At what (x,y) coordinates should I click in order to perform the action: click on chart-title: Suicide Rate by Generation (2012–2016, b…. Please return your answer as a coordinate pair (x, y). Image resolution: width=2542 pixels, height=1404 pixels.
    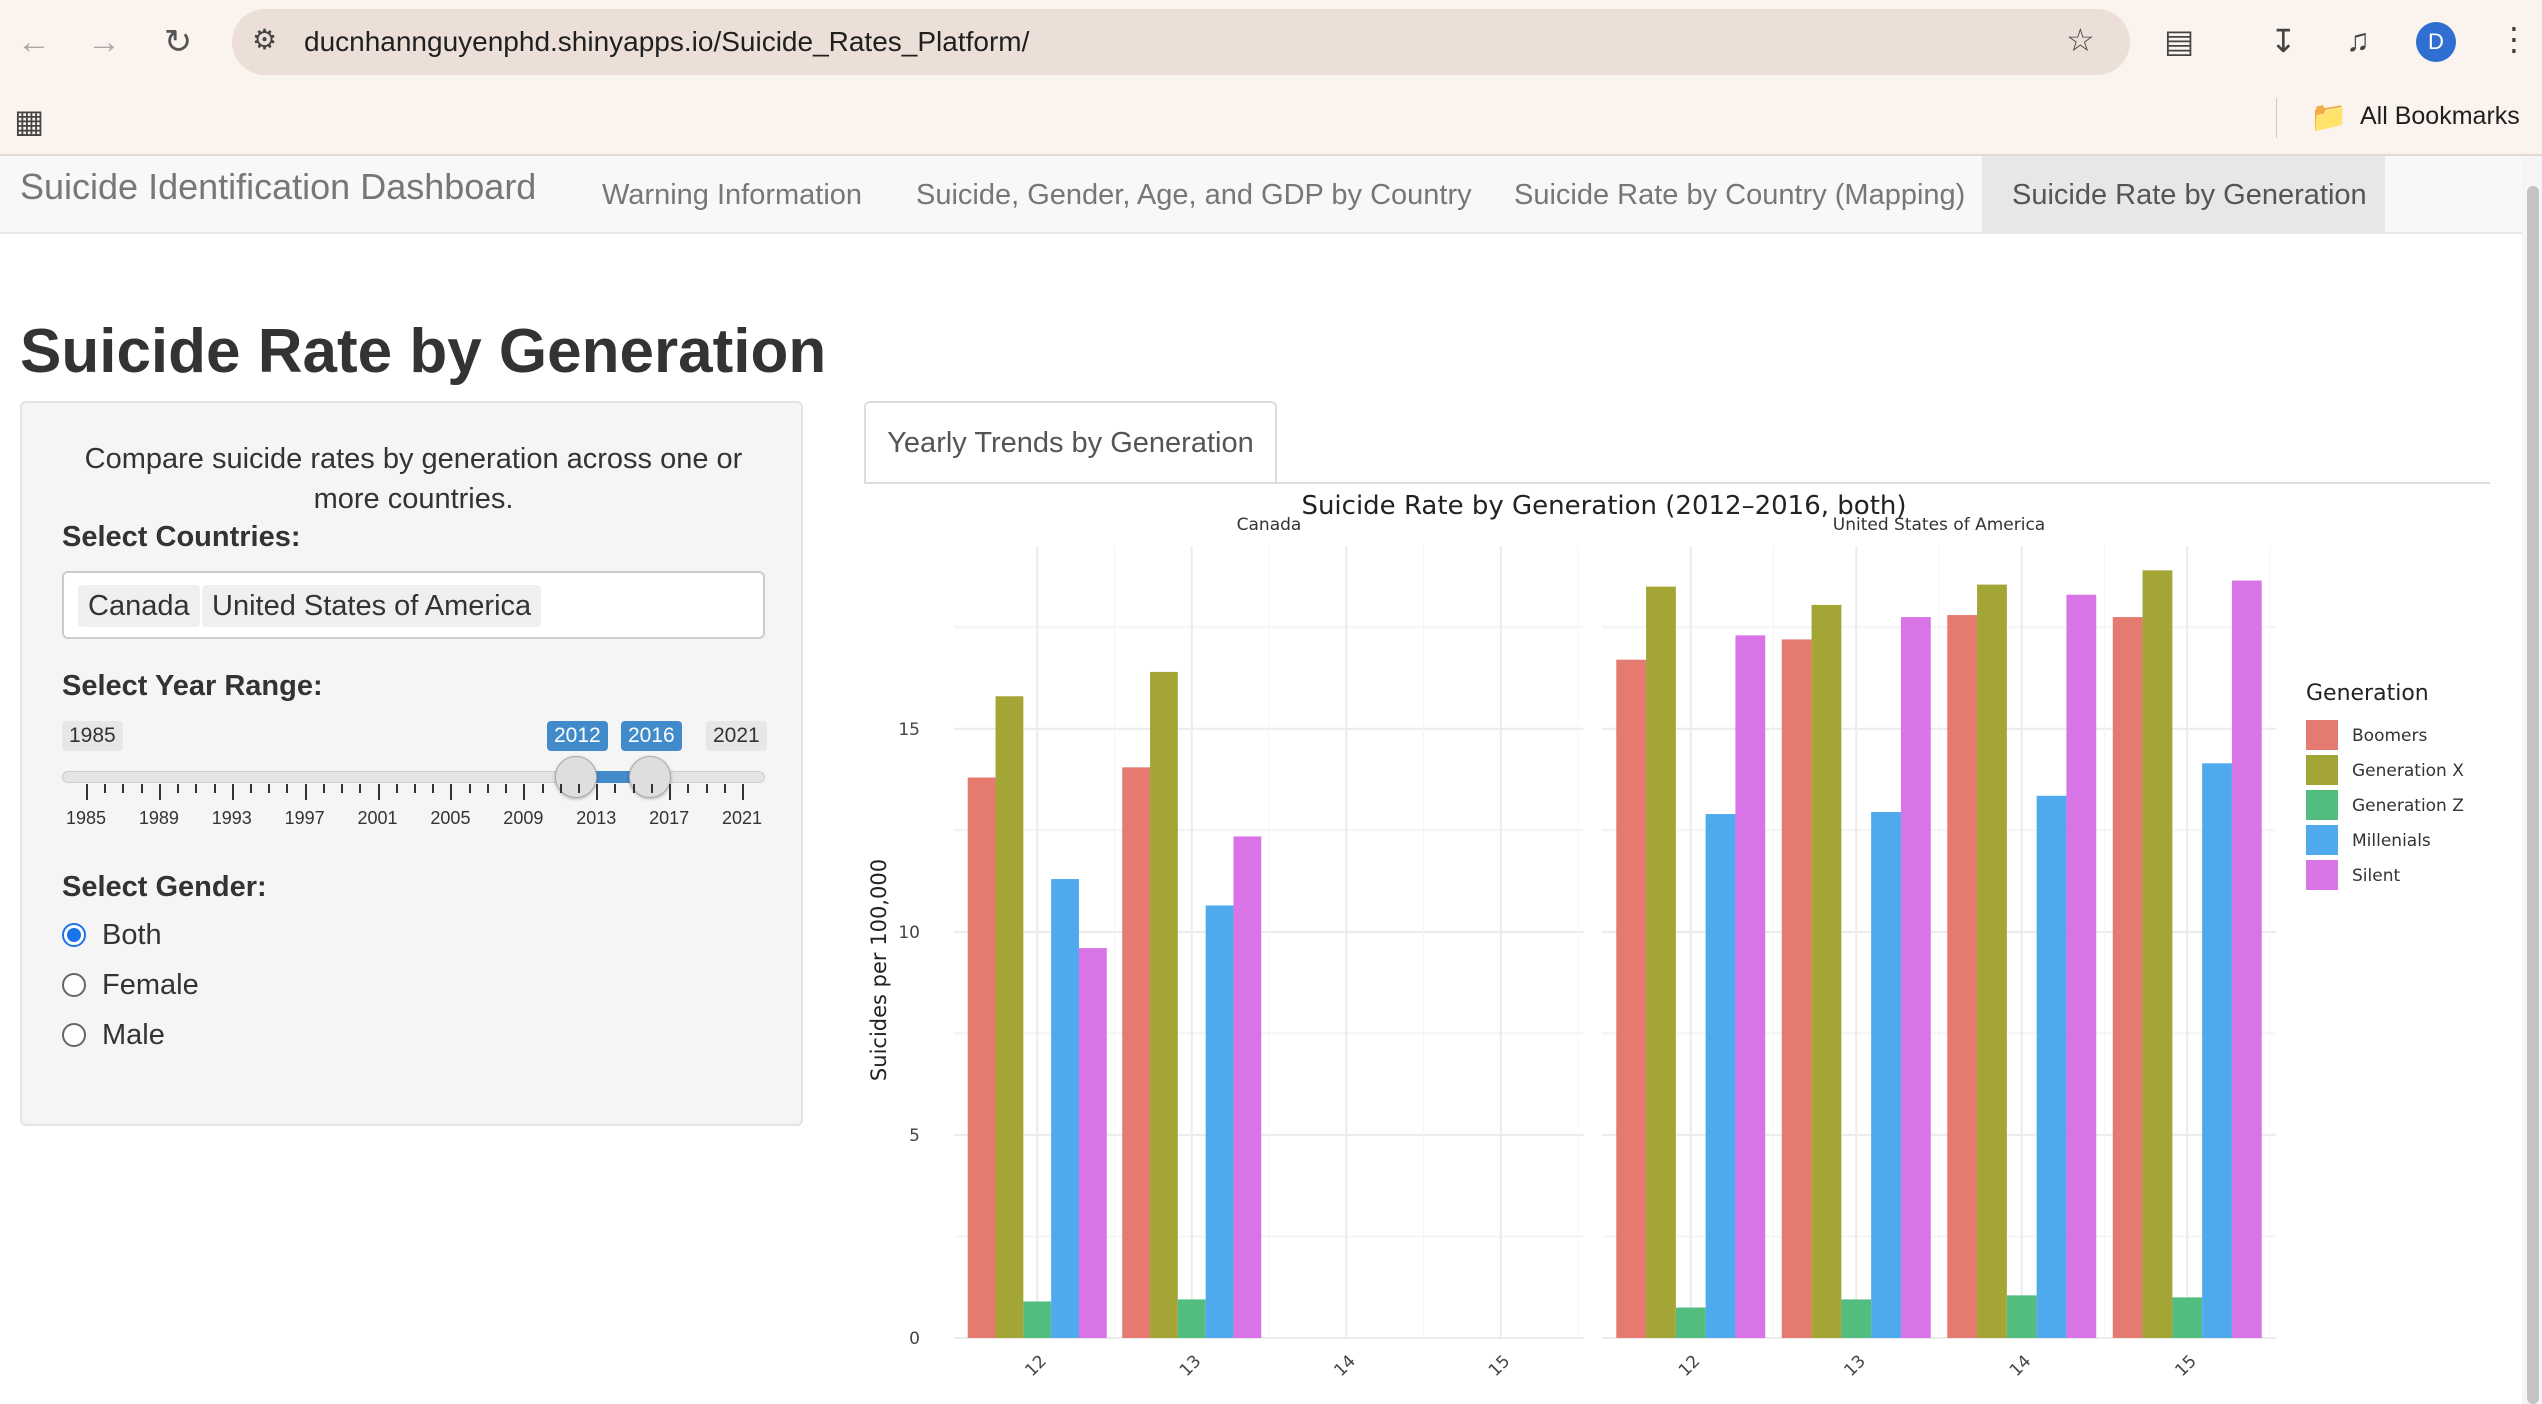
    Looking at the image, I should click on (1603, 506).